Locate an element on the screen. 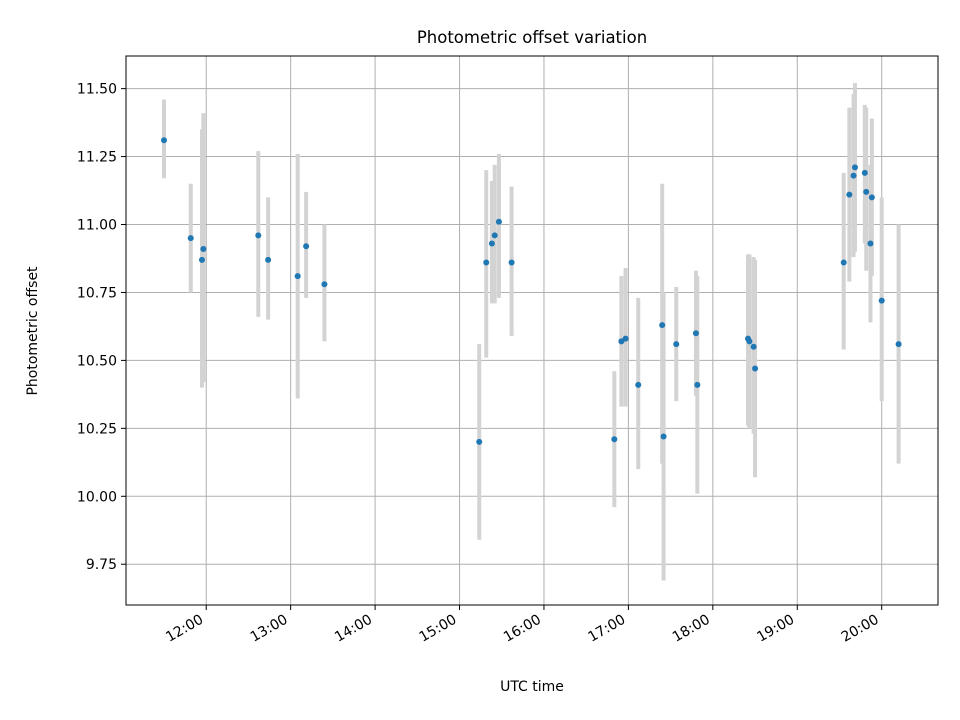 The height and width of the screenshot is (720, 960). y-axis-ticks: 9.75 10.00 10.25 10.50 10.75 11.00 11.25 11.50 is located at coordinates (101, 327).